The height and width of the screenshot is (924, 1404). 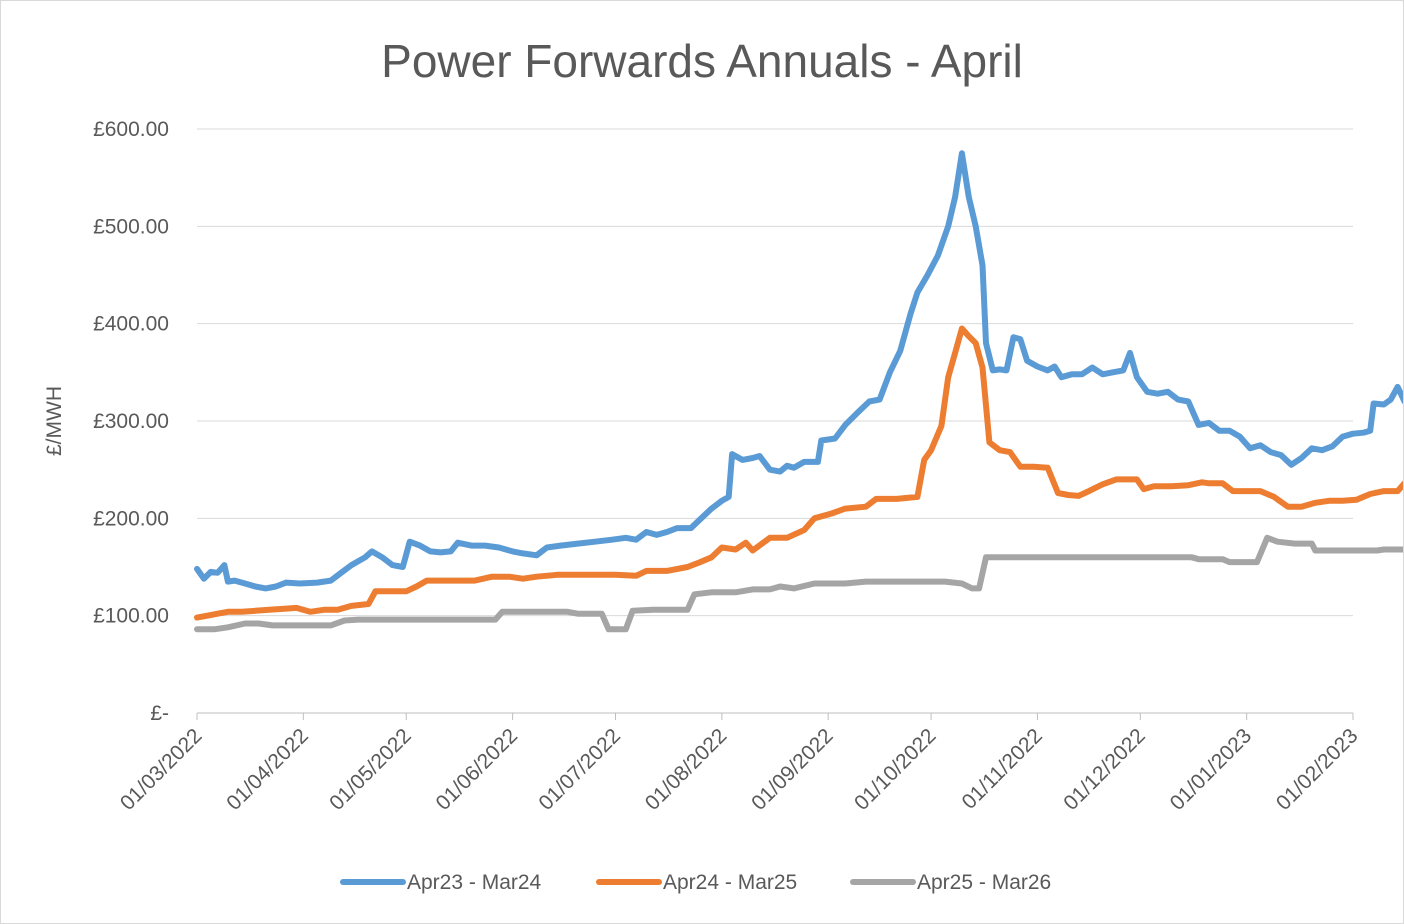 I want to click on x-tick-label: 01/04/2022, so click(x=267, y=769).